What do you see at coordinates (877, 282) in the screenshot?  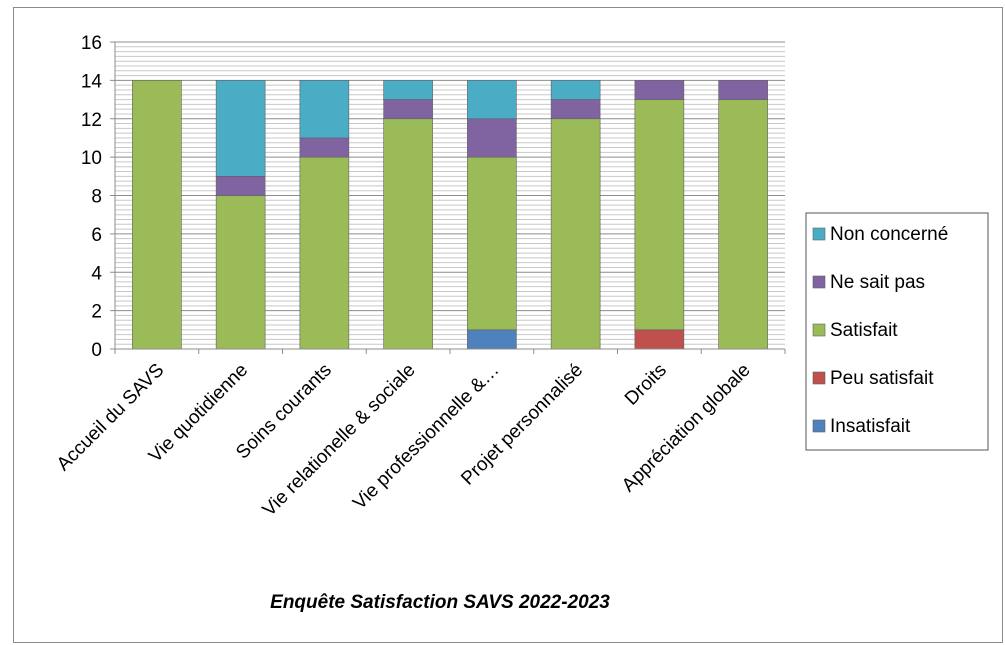 I see `legend-label: Ne sait pas` at bounding box center [877, 282].